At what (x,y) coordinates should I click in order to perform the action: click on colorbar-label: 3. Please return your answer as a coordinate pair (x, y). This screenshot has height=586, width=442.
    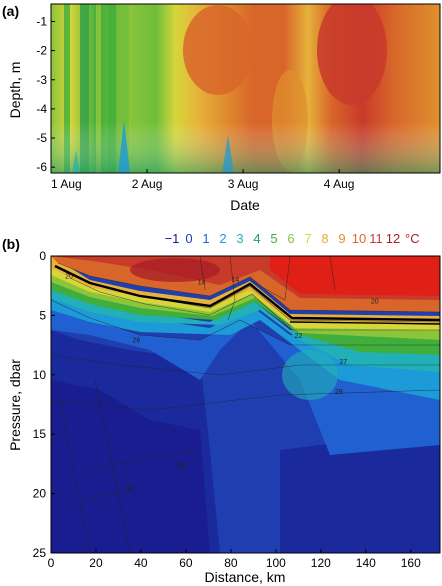
    Looking at the image, I should click on (239, 238).